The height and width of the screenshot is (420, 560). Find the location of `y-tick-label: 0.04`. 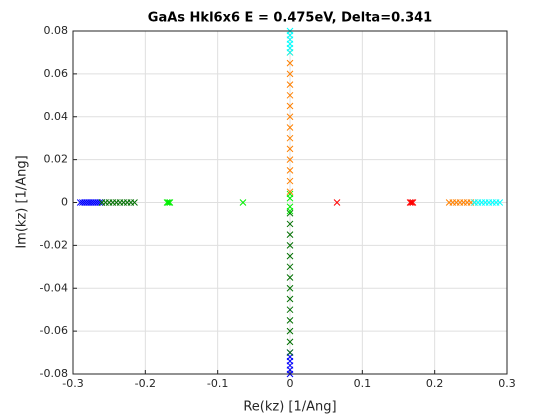

y-tick-label: 0.04 is located at coordinates (56, 116).